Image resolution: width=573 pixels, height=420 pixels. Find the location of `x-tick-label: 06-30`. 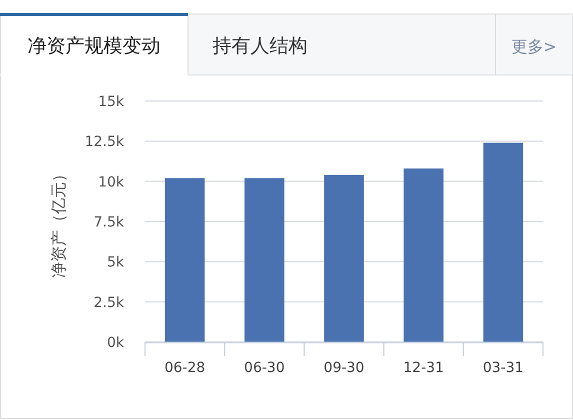

x-tick-label: 06-30 is located at coordinates (264, 368).